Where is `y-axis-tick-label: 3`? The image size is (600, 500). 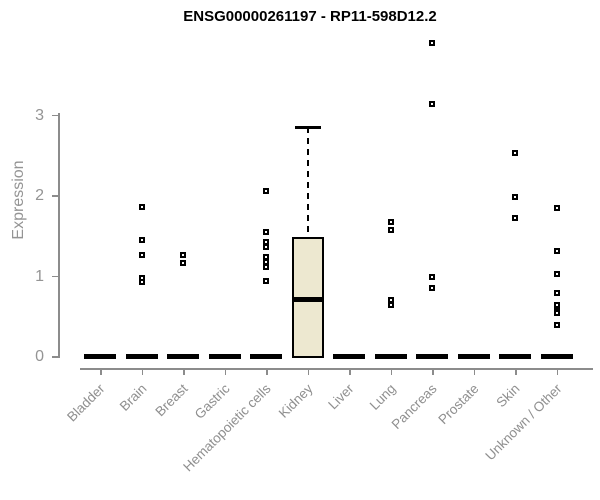
y-axis-tick-label: 3 is located at coordinates (39, 115).